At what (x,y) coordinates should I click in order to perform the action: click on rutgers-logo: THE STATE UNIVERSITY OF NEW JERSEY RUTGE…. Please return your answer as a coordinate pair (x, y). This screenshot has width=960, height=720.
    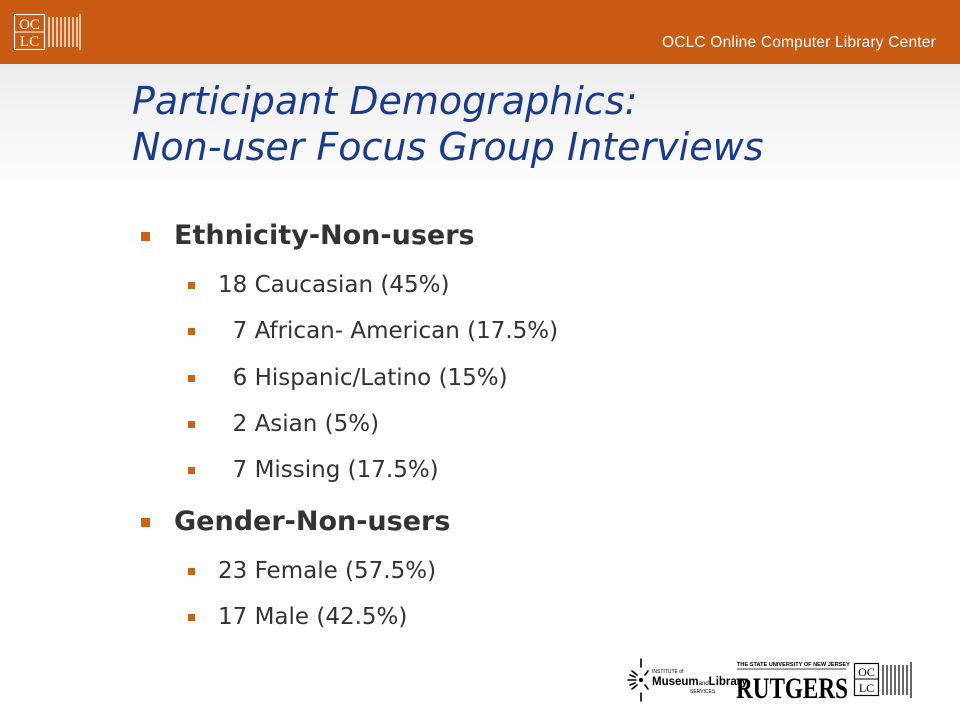
    Looking at the image, I should click on (793, 683).